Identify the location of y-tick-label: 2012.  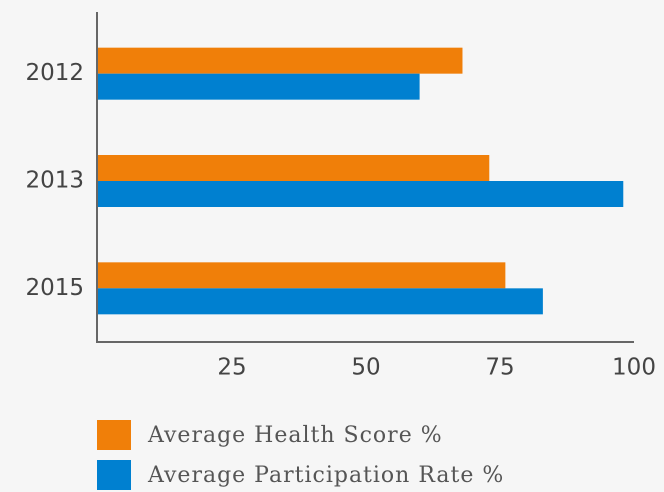
(54, 73).